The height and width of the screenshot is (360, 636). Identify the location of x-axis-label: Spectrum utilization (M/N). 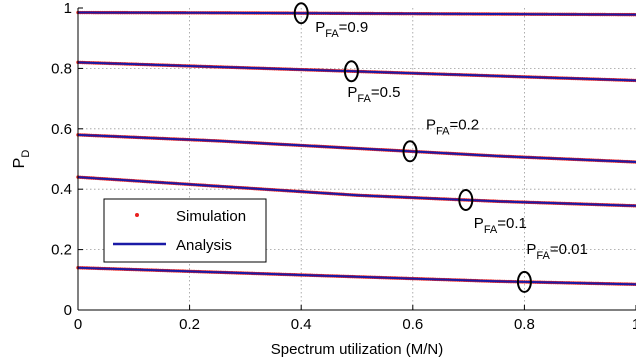
(357, 349).